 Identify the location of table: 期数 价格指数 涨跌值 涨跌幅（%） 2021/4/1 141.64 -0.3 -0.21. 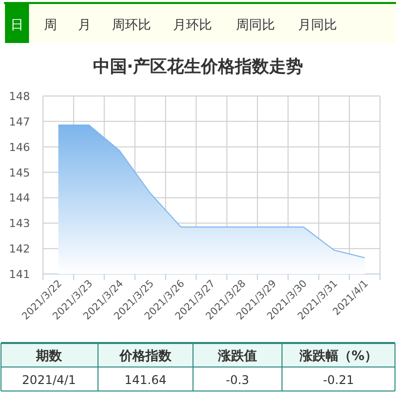
(198, 367).